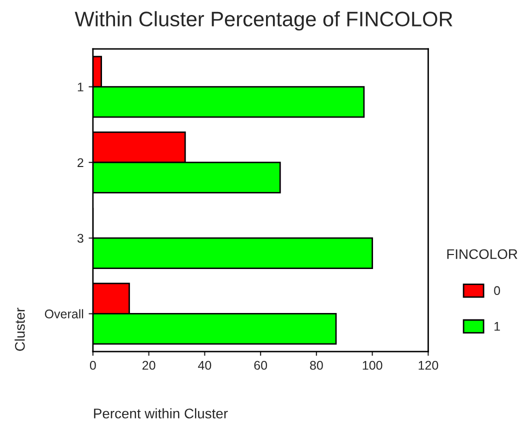 The width and height of the screenshot is (528, 445). What do you see at coordinates (263, 21) in the screenshot?
I see `chart-title: Within Cluster Percentage of FINCOLOR` at bounding box center [263, 21].